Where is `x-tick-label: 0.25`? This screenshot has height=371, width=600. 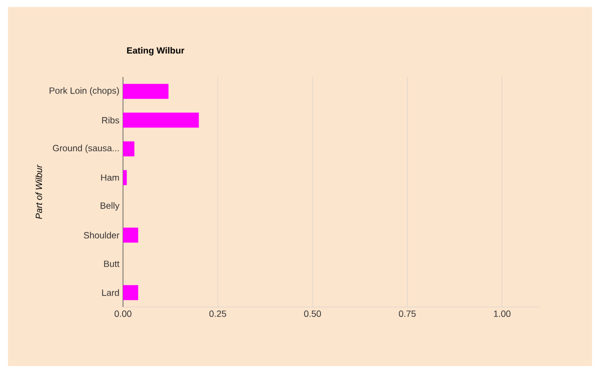
x-tick-label: 0.25 is located at coordinates (217, 313).